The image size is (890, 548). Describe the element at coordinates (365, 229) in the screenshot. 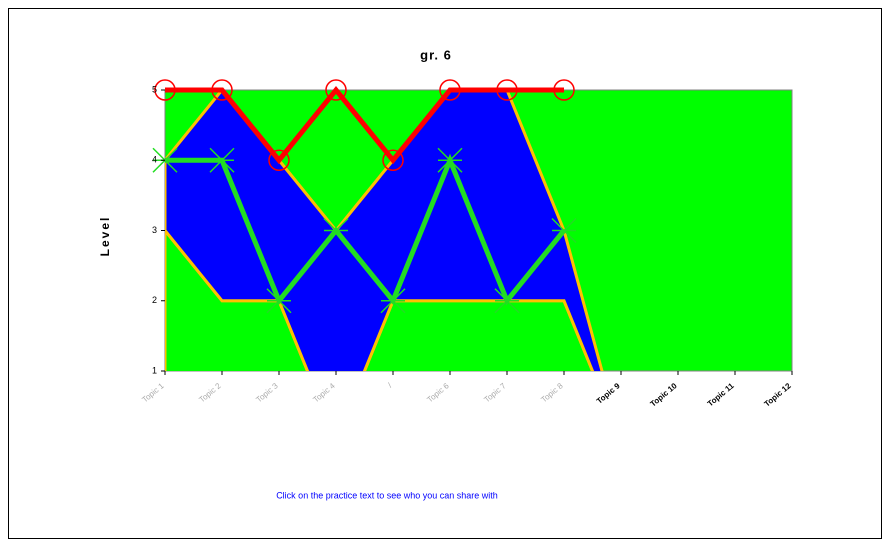

I see `line` at that location.